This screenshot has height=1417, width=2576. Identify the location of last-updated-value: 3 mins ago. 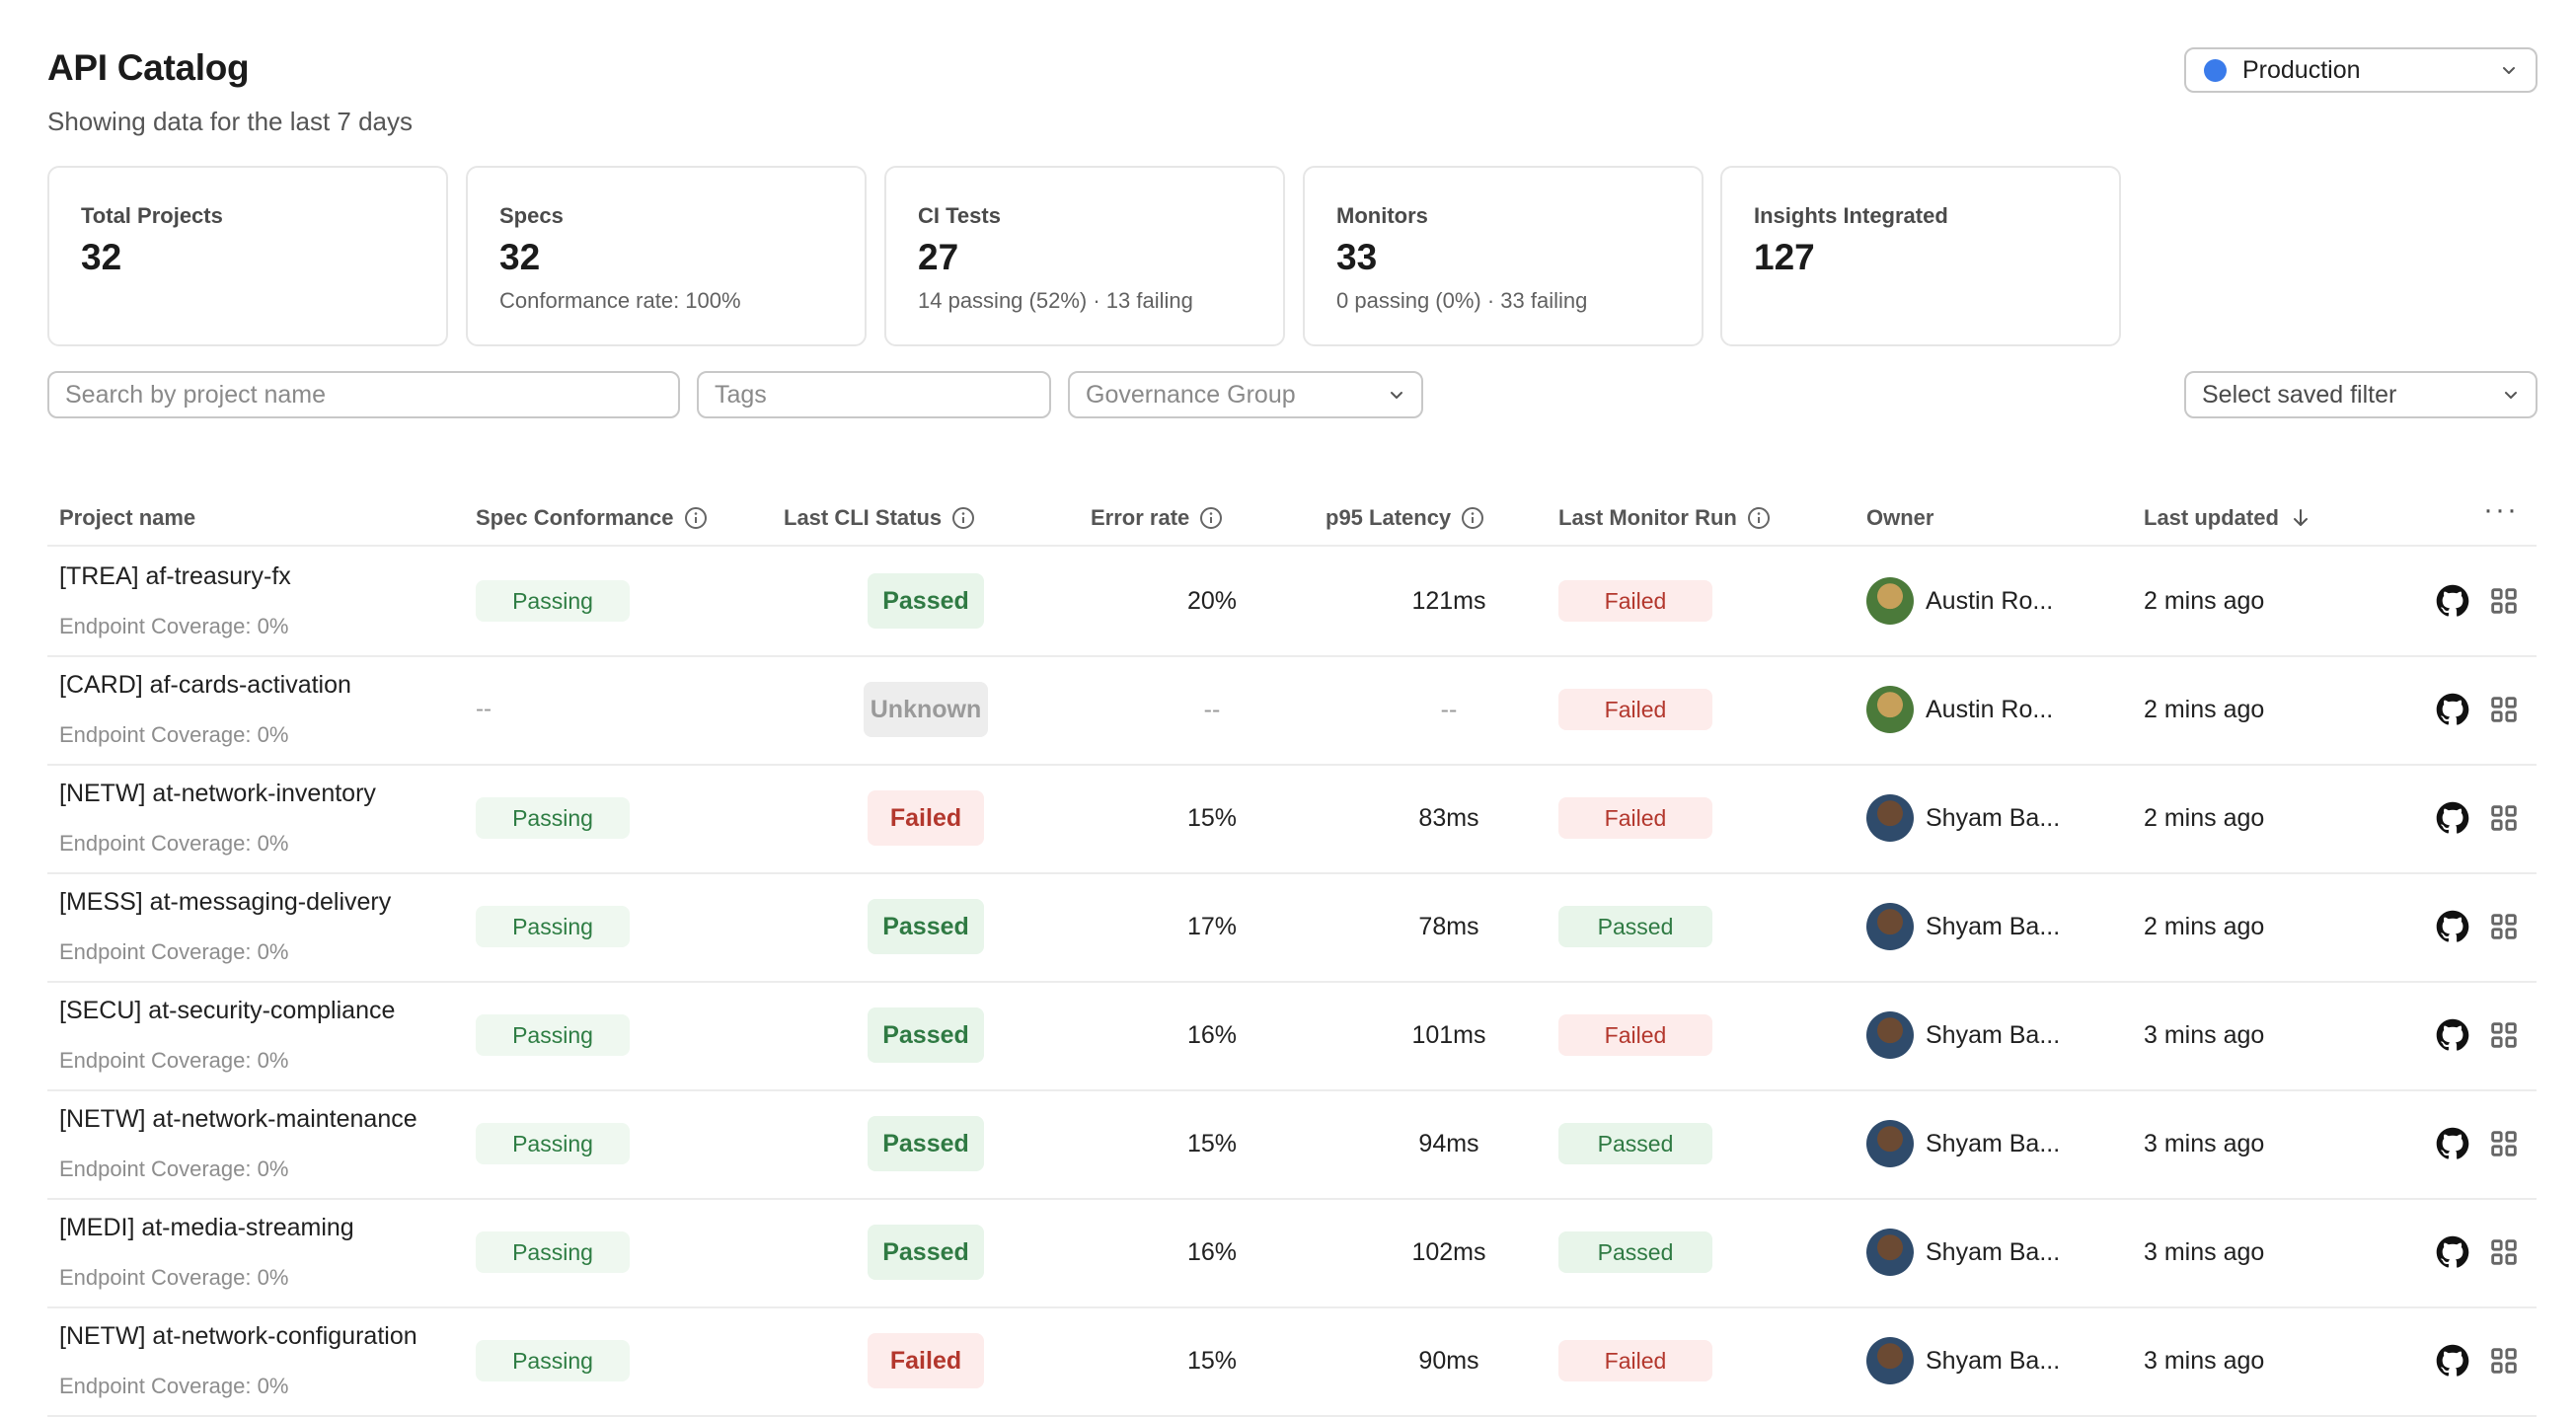
(2204, 1251).